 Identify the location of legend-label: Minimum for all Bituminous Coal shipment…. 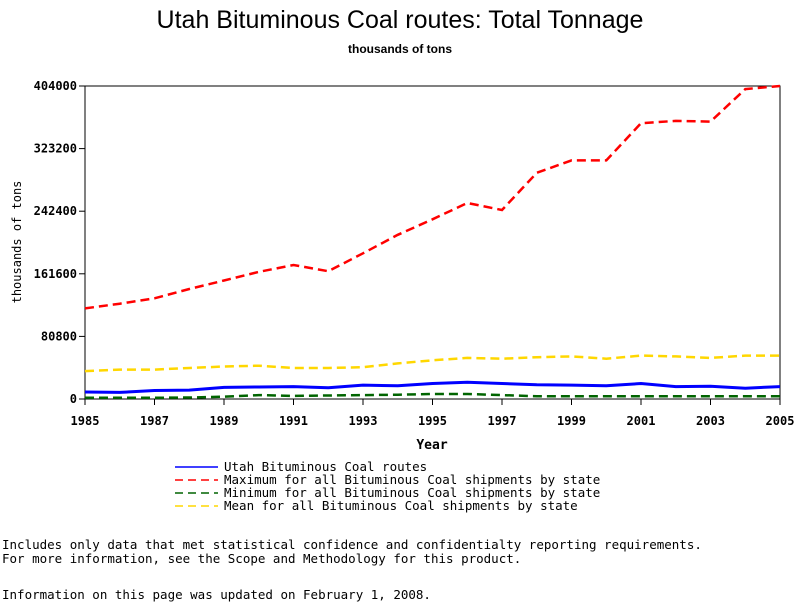
(412, 492).